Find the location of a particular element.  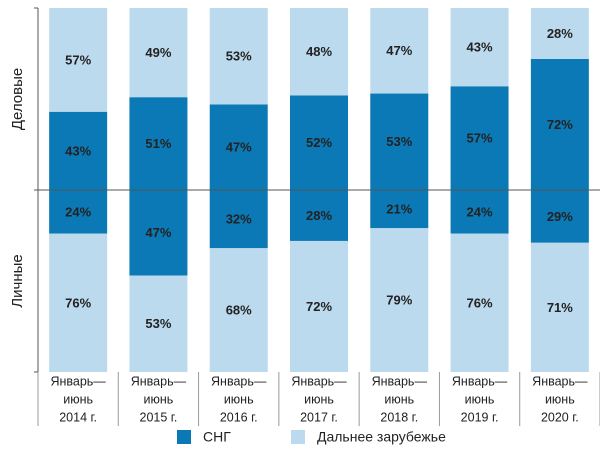

value-label: 29% is located at coordinates (560, 216).